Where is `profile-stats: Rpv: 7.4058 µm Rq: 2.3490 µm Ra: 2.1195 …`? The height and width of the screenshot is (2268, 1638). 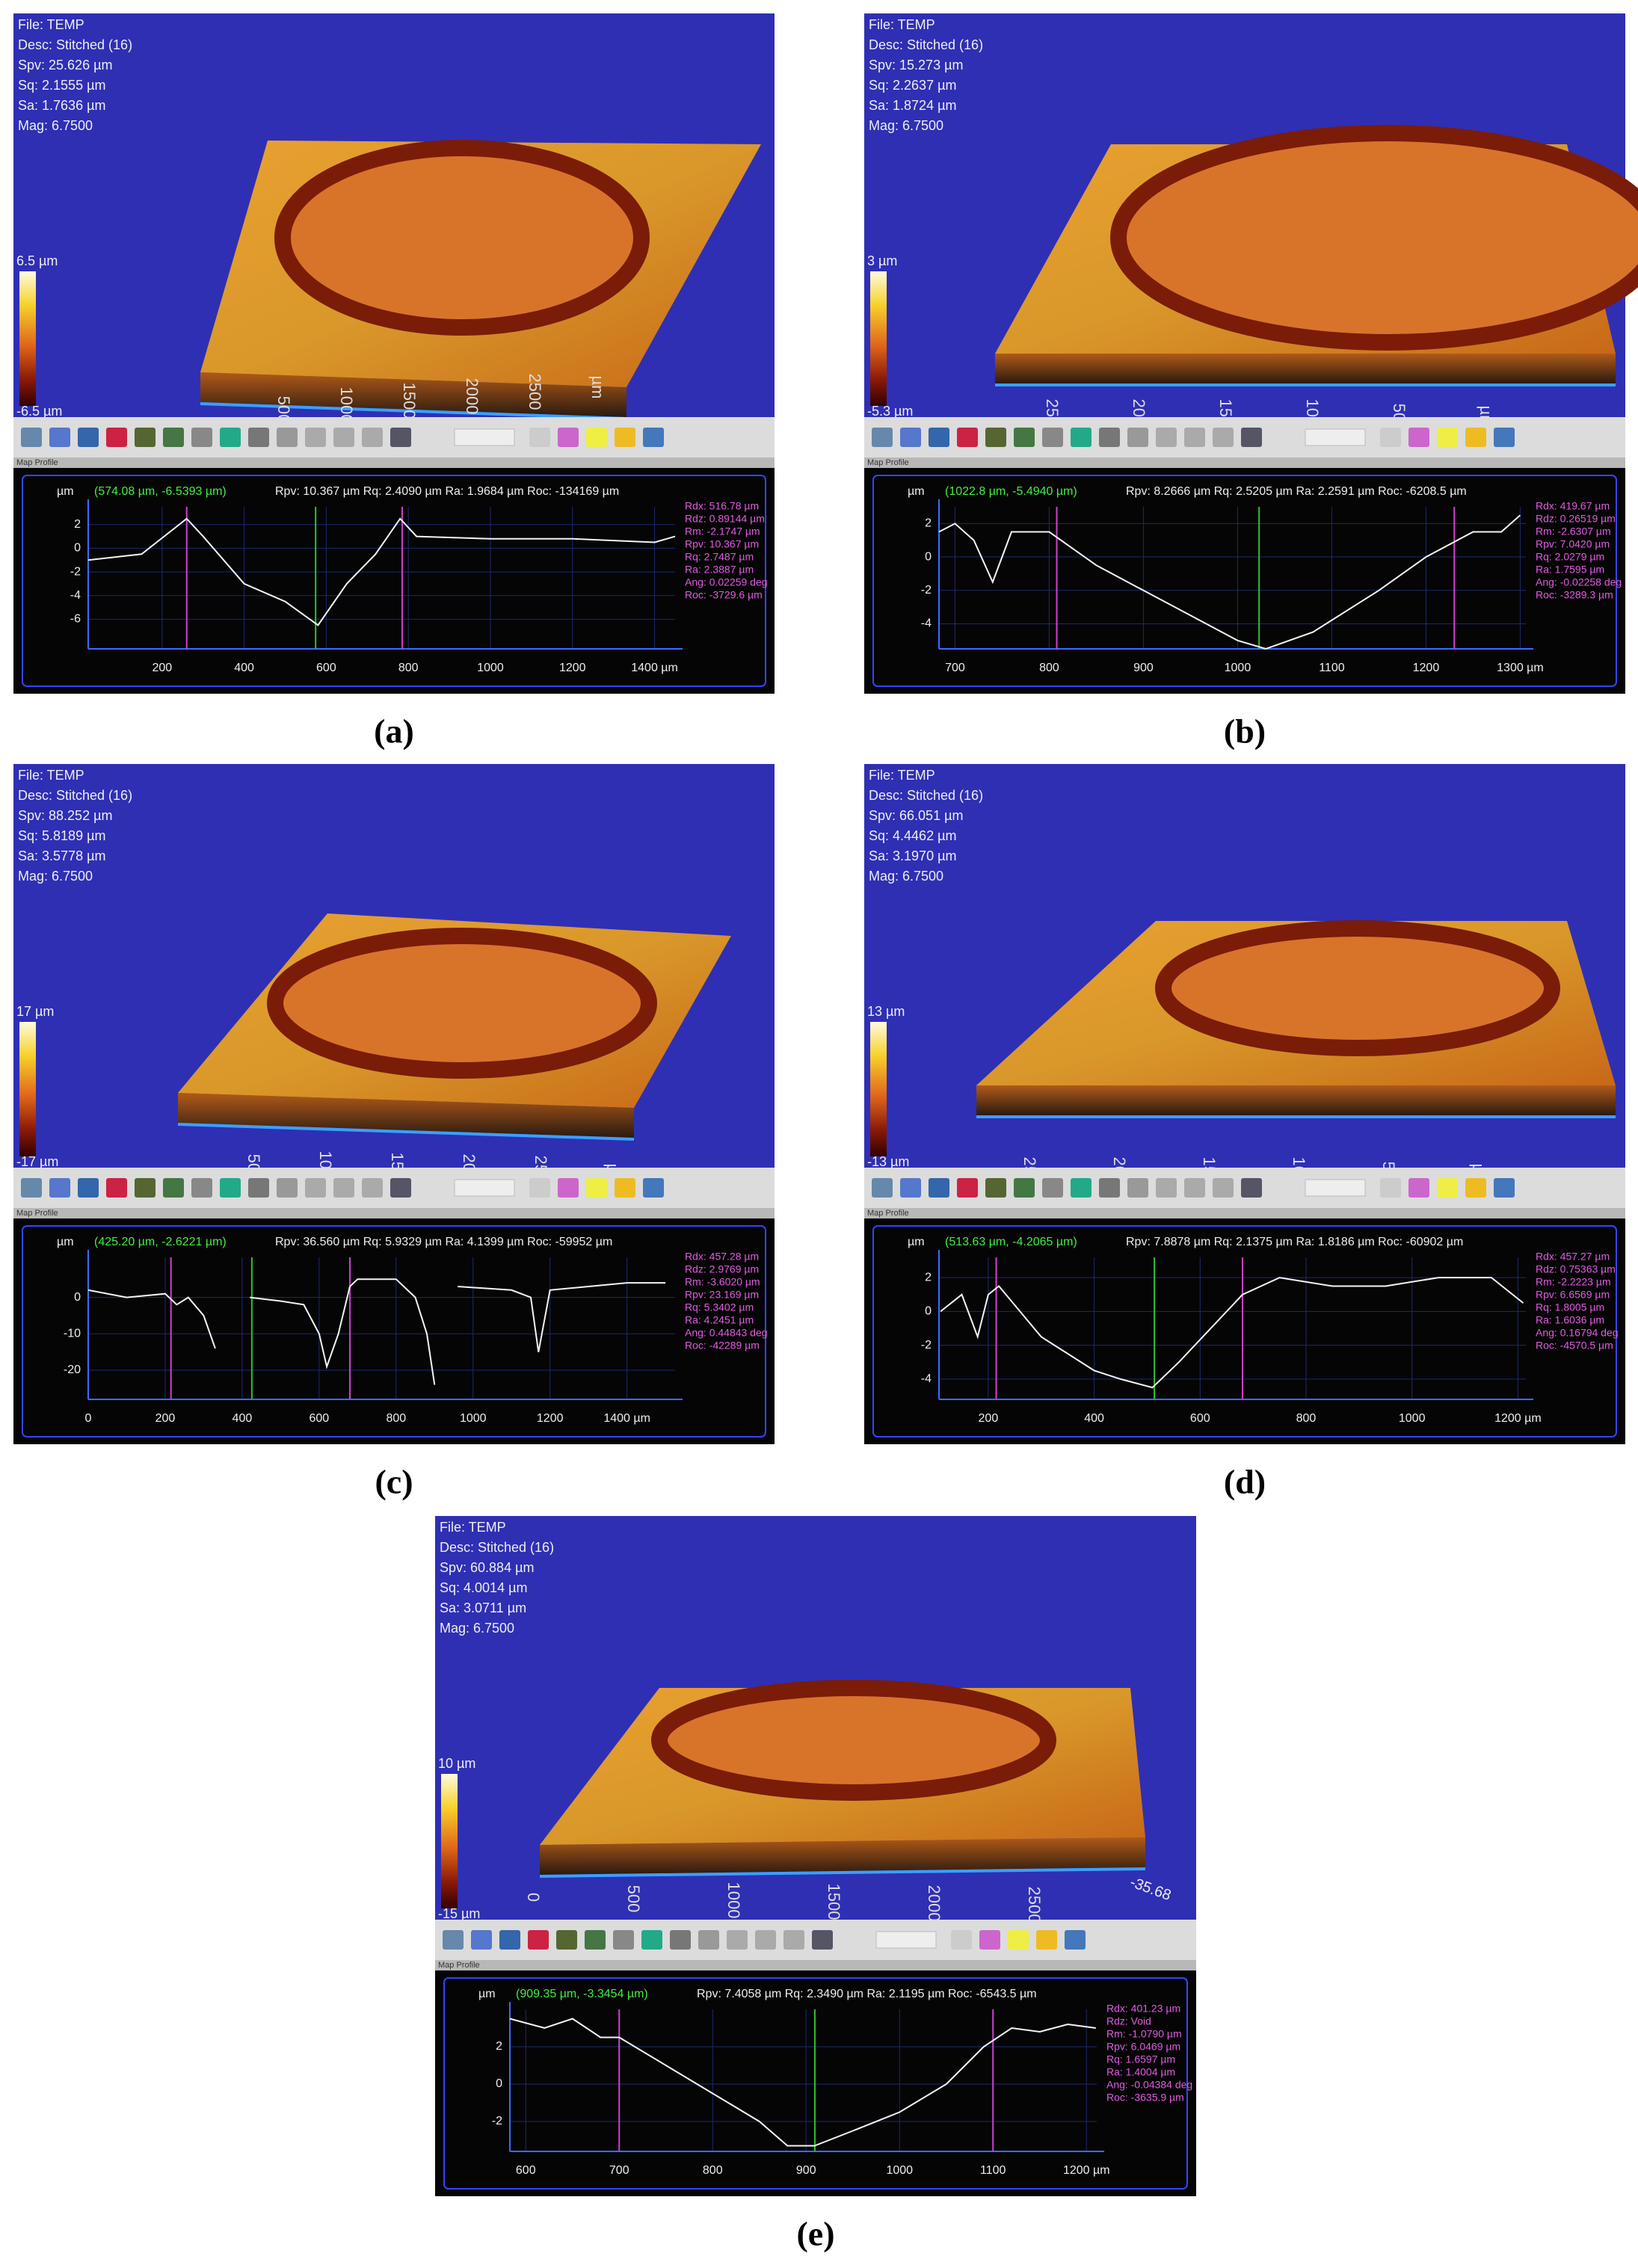 profile-stats: Rpv: 7.4058 µm Rq: 2.3490 µm Ra: 2.1195 … is located at coordinates (867, 1994).